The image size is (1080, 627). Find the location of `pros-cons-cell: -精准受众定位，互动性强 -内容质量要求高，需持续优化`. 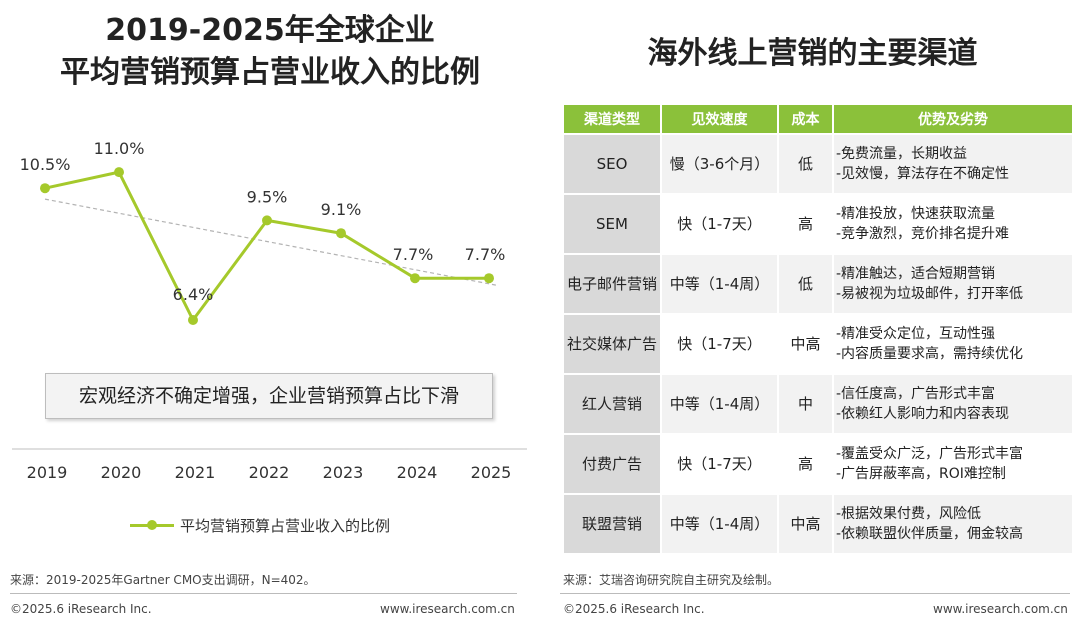

pros-cons-cell: -精准受众定位，互动性强 -内容质量要求高，需持续优化 is located at coordinates (953, 344).